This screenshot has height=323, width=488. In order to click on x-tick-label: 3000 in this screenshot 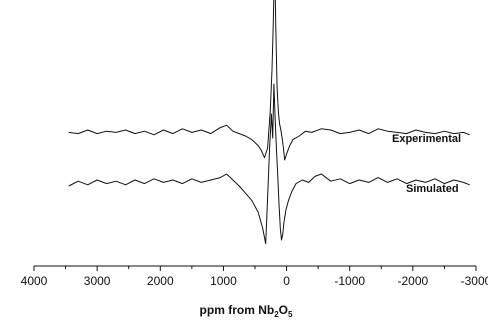, I will do `click(97, 281)`.